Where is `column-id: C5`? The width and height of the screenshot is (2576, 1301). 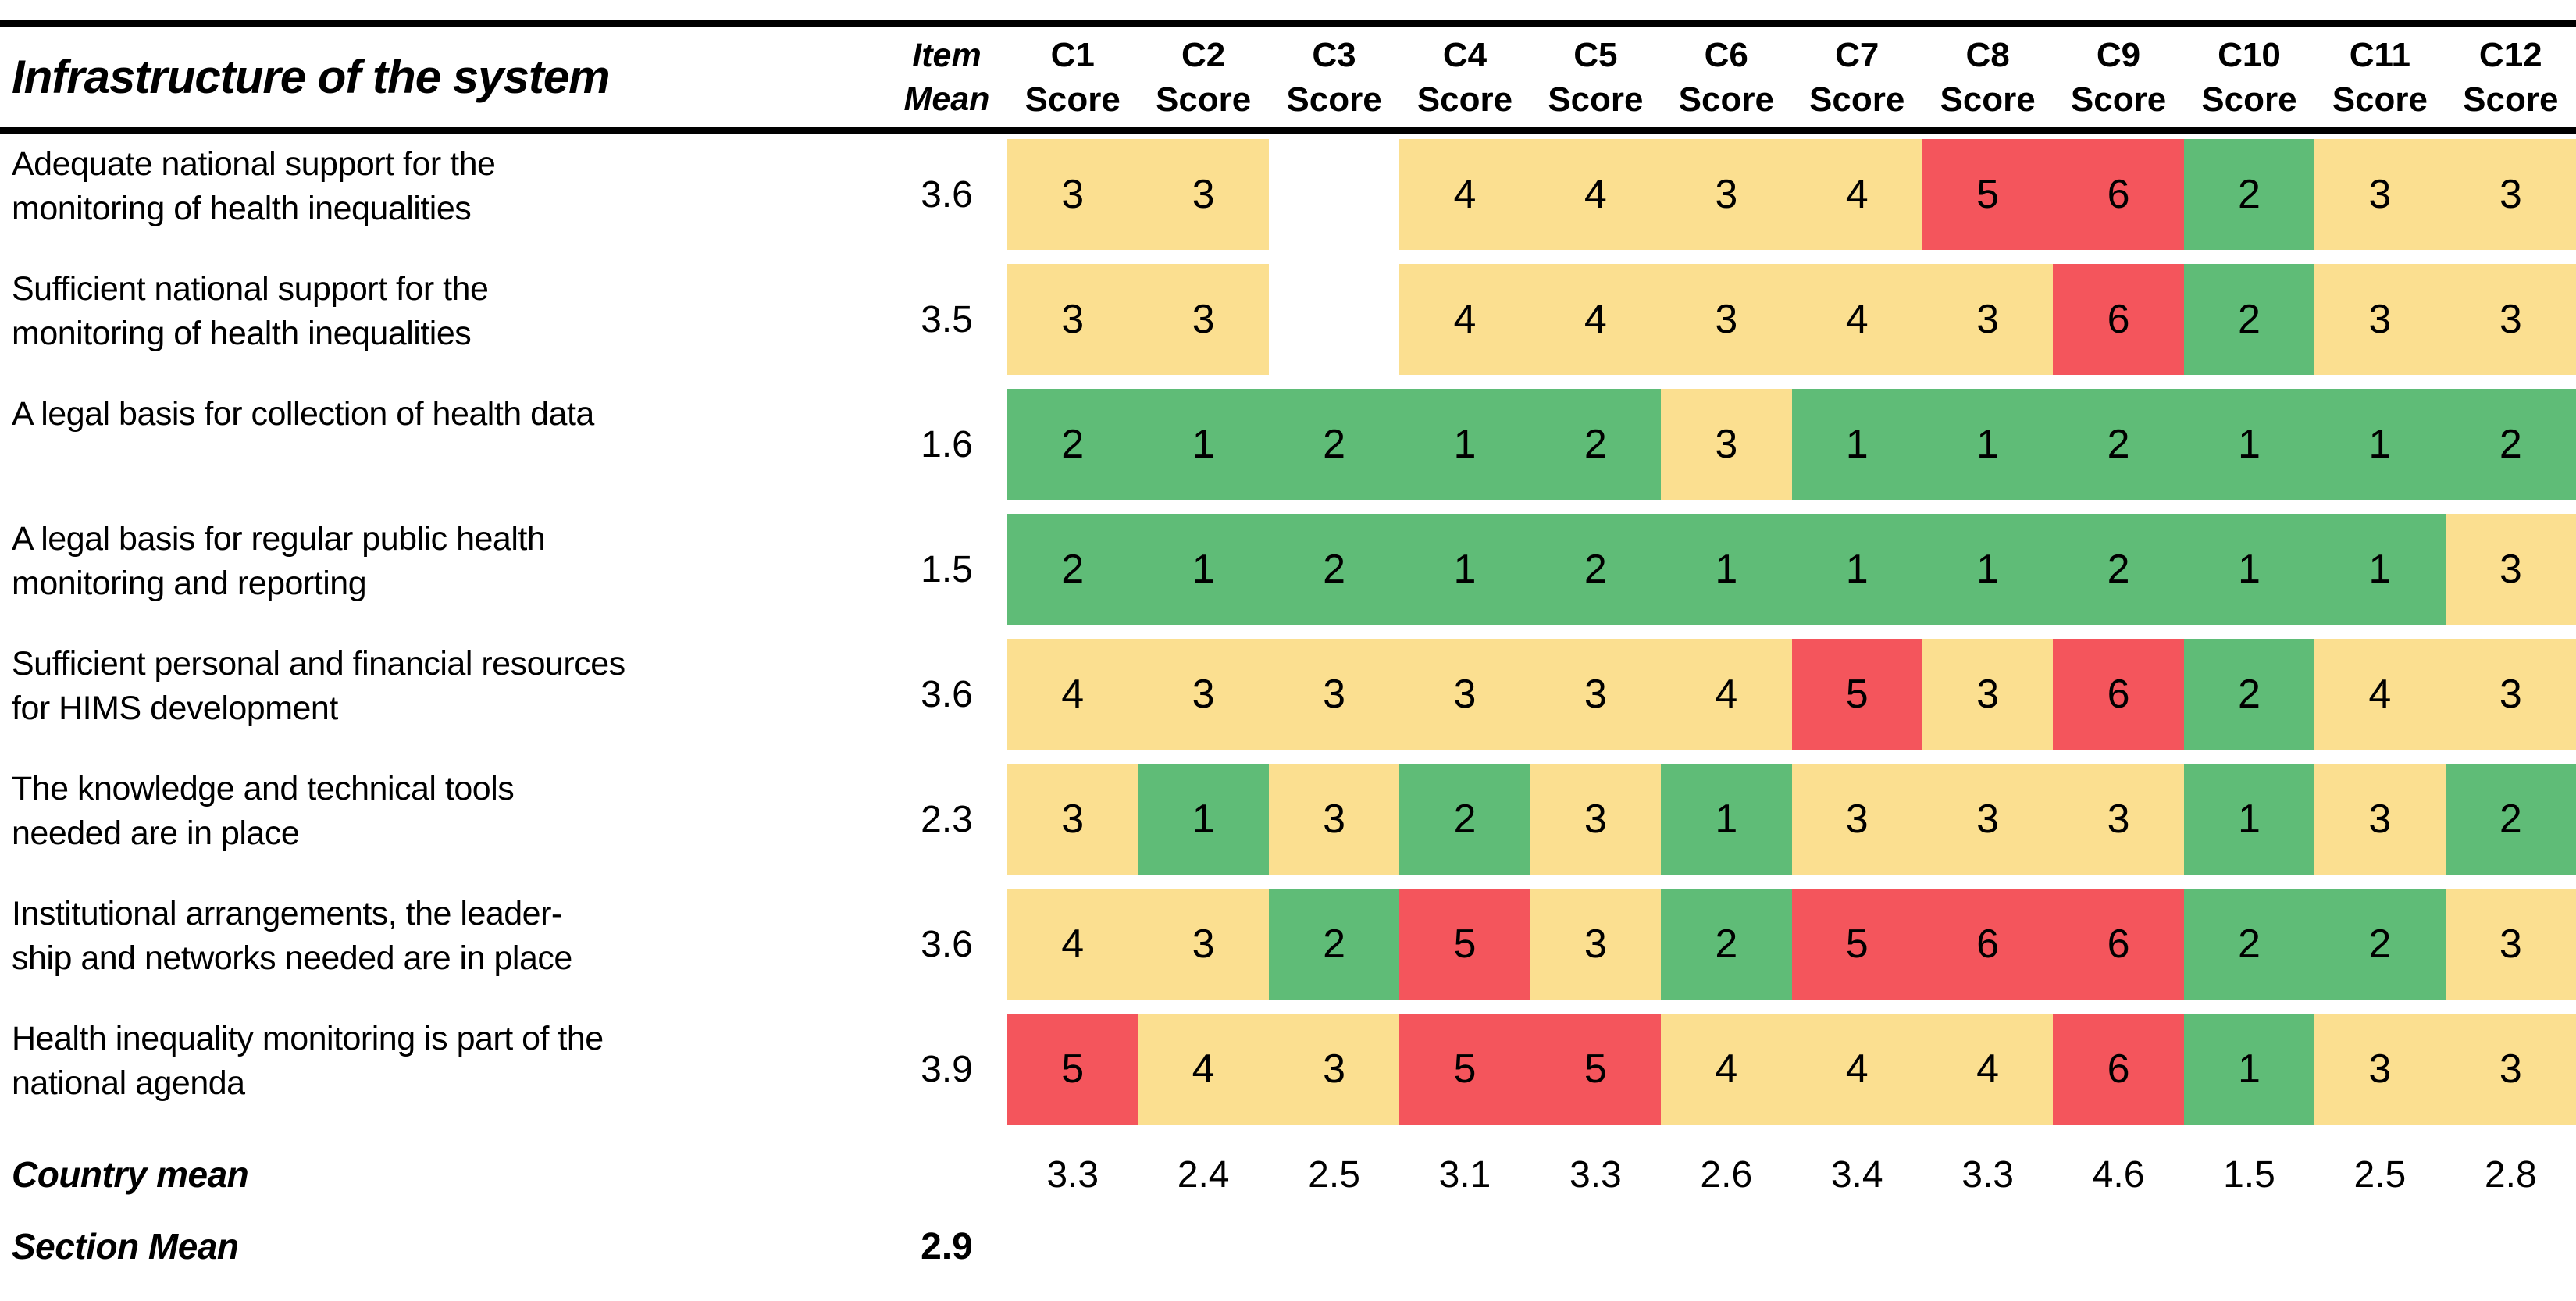
column-id: C5 is located at coordinates (1595, 54).